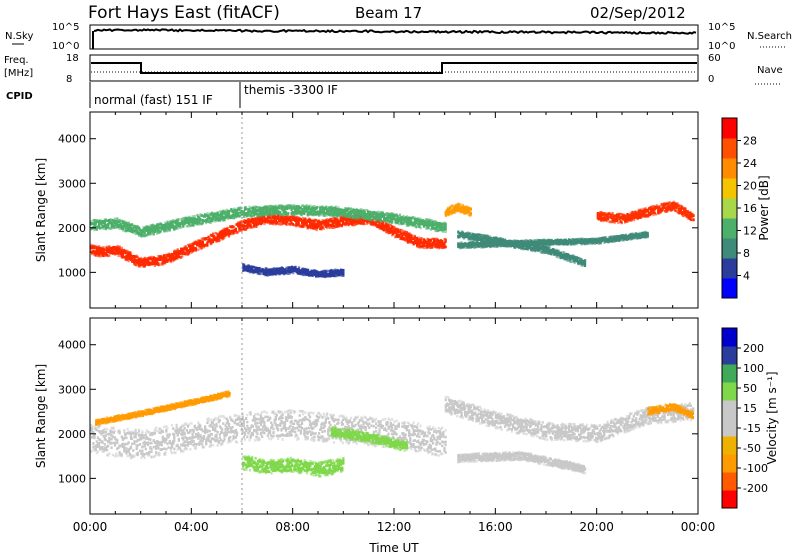 Image resolution: width=800 pixels, height=554 pixels. Describe the element at coordinates (553, 240) in the screenshot. I see `scatter-band` at that location.